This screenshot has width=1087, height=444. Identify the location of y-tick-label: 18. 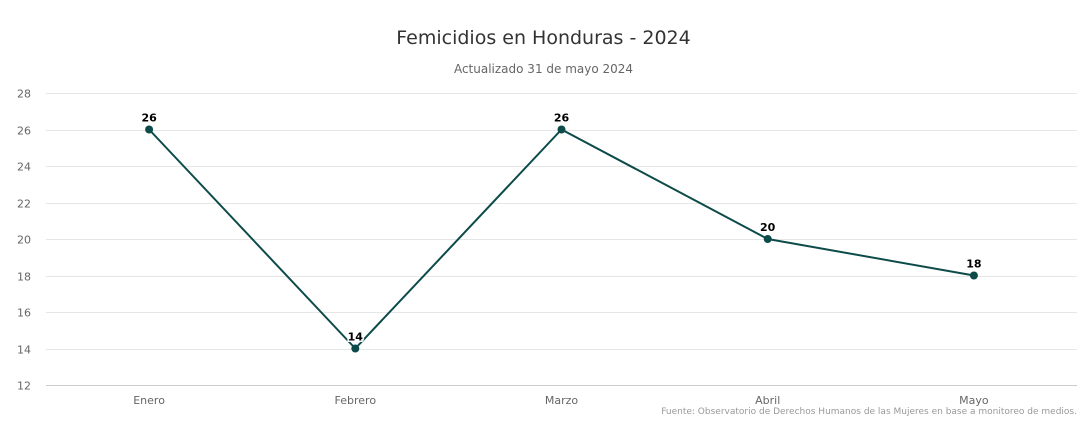
(24, 277).